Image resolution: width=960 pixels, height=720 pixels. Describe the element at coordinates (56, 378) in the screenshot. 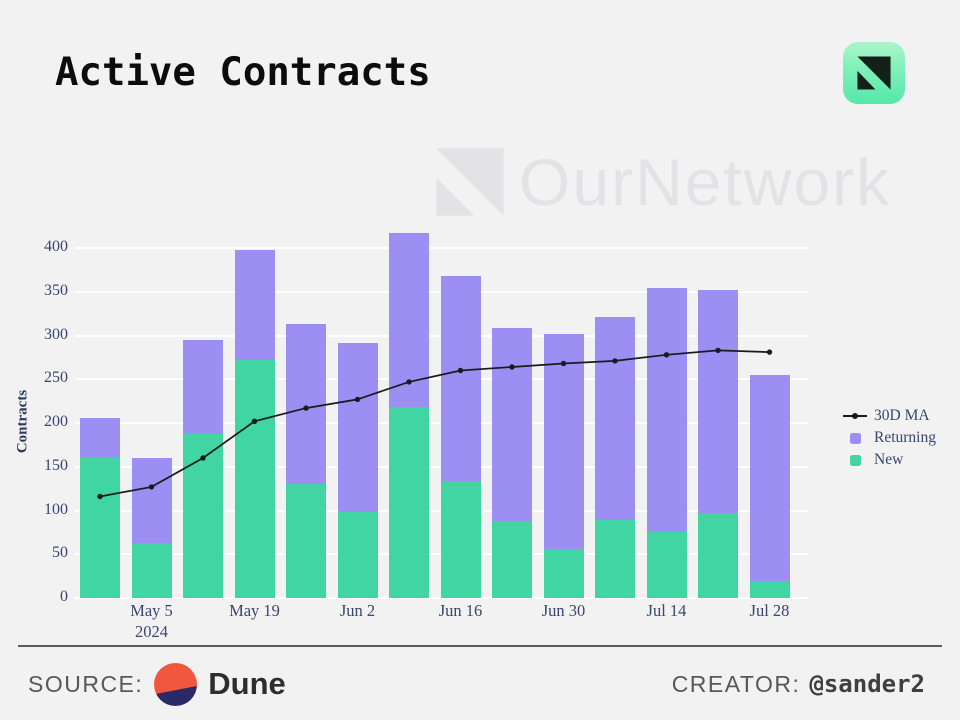

I see `y-tick-label: 250` at that location.